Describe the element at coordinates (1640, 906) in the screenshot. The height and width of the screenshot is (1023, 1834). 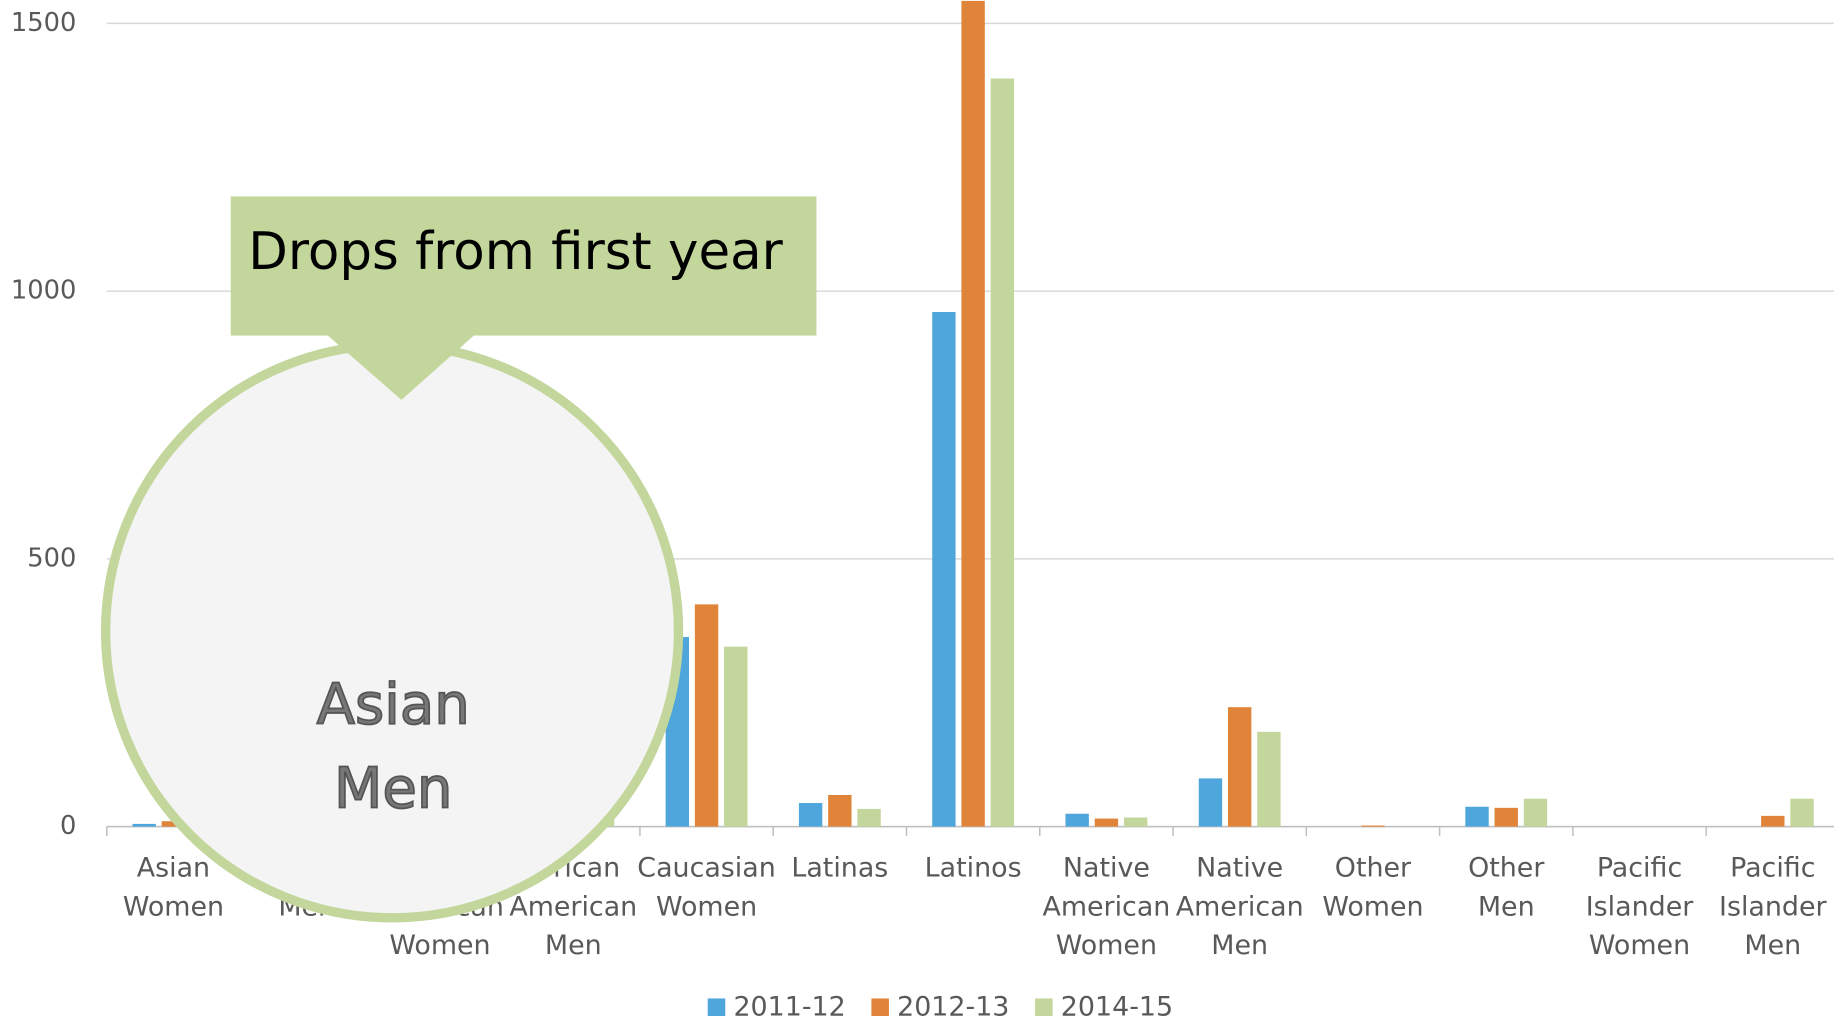
I see `x-tick-label: Pacific Islander Women` at that location.